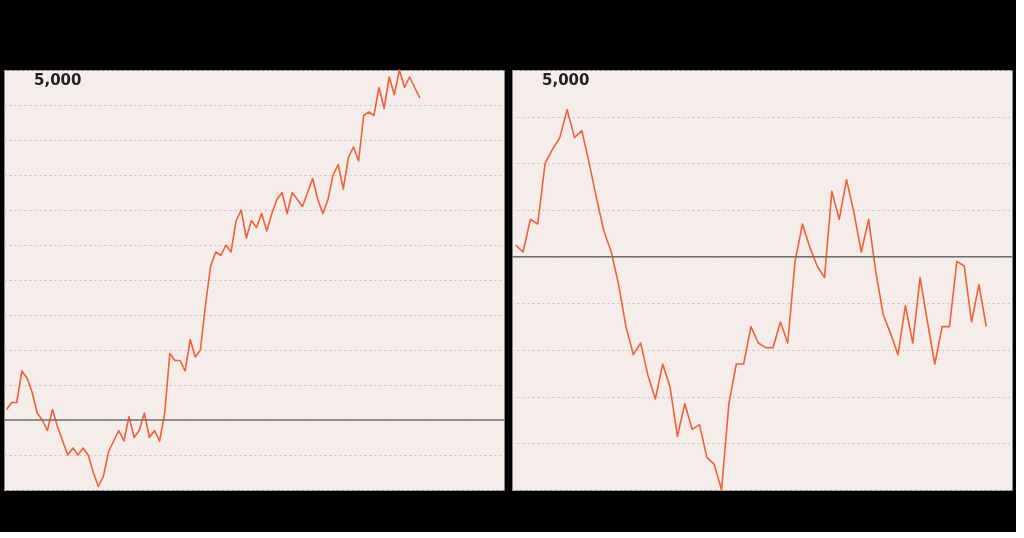 This screenshot has height=538, width=1024. Describe the element at coordinates (58, 80) in the screenshot. I see `annotation: 5,000` at that location.